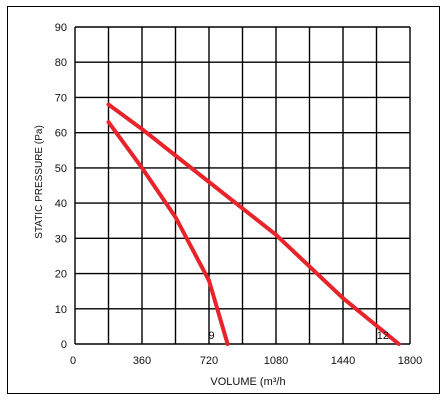  I want to click on x-tick-label: 0, so click(73, 361).